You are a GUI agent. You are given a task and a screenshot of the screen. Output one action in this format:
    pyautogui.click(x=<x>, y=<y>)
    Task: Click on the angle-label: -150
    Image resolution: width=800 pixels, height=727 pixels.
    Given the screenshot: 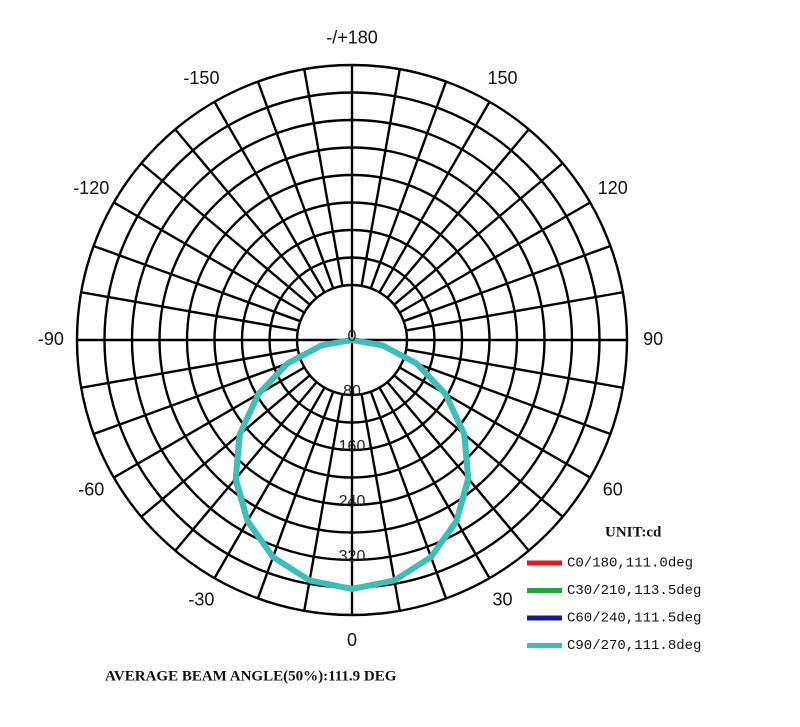 What is the action you would take?
    pyautogui.click(x=201, y=78)
    